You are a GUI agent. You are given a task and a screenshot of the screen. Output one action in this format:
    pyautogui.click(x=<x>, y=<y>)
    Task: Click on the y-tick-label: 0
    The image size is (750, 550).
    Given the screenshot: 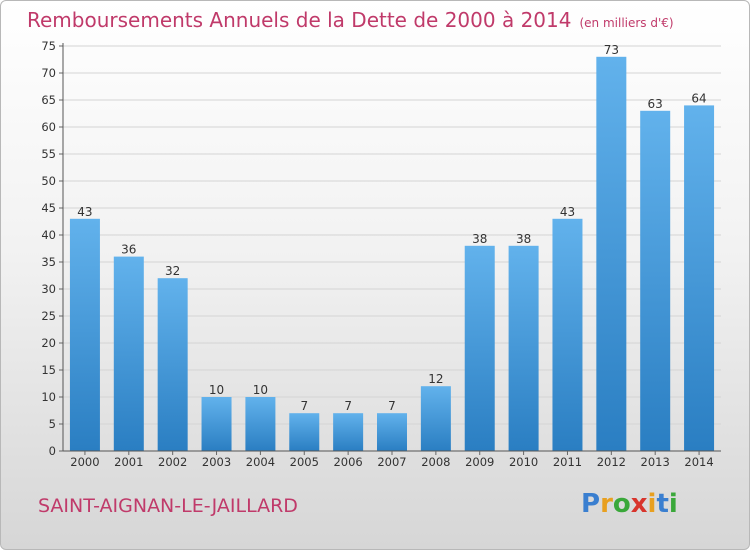 What is the action you would take?
    pyautogui.click(x=52, y=451)
    